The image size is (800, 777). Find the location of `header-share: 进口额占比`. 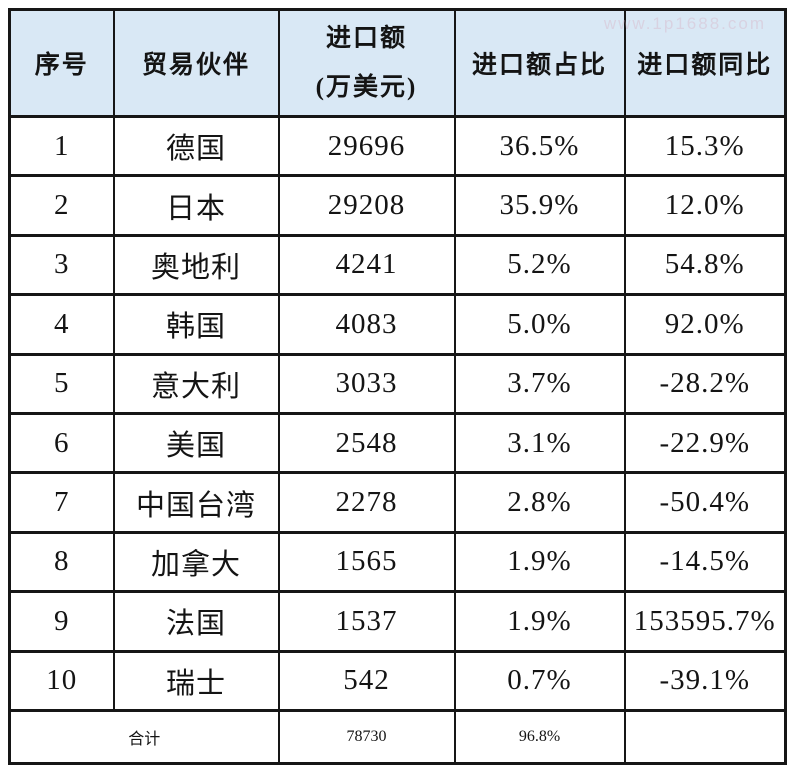

header-share: 进口额占比 is located at coordinates (539, 63).